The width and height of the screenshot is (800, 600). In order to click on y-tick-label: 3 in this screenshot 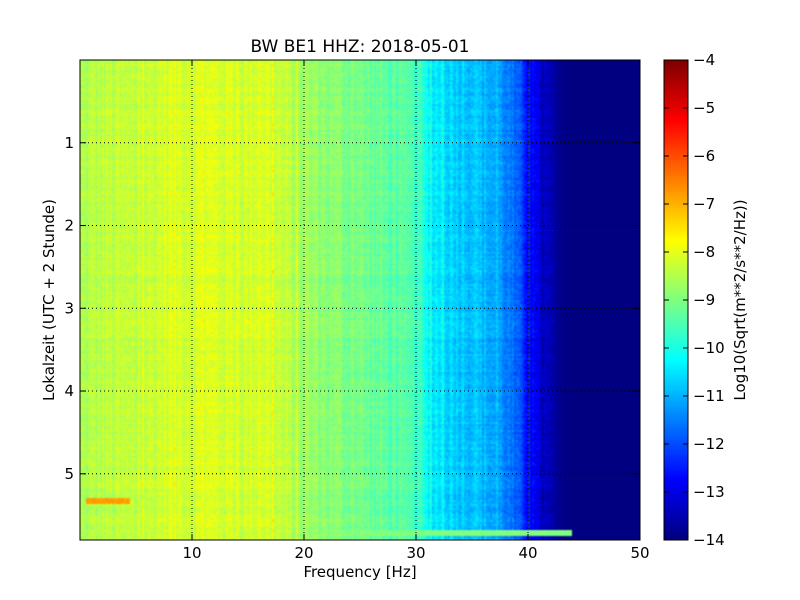, I will do `click(69, 308)`.